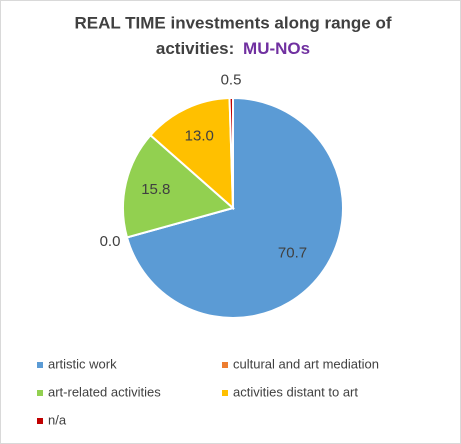 This screenshot has width=461, height=444. I want to click on data-label: 0.5, so click(231, 79).